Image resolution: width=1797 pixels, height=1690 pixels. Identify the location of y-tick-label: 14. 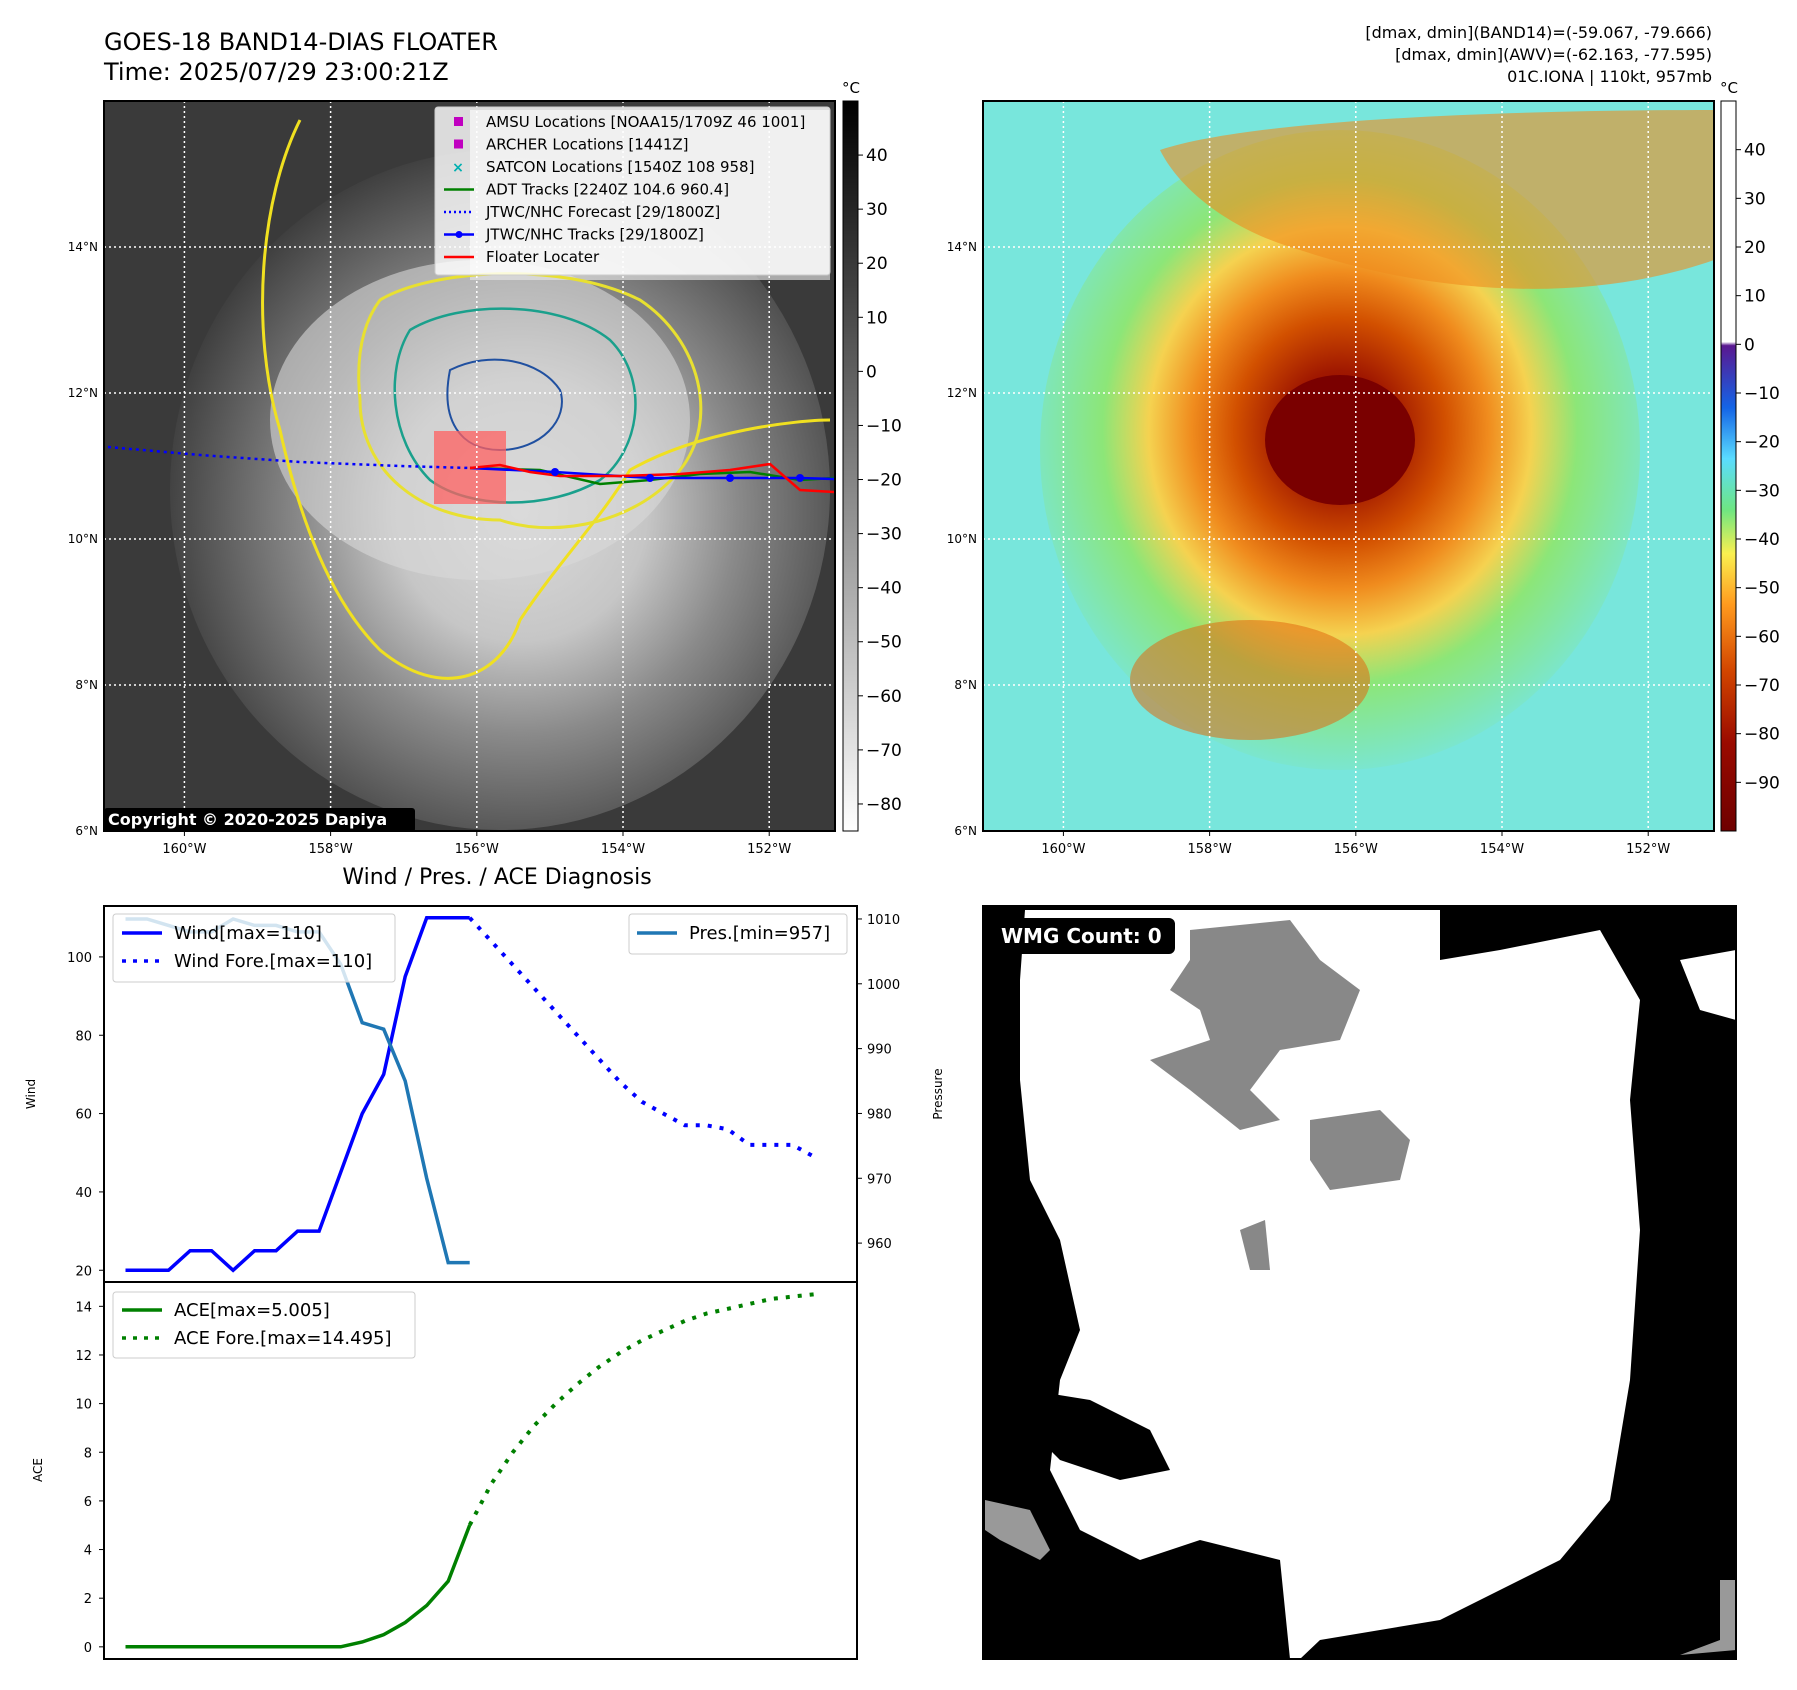
(83, 1307).